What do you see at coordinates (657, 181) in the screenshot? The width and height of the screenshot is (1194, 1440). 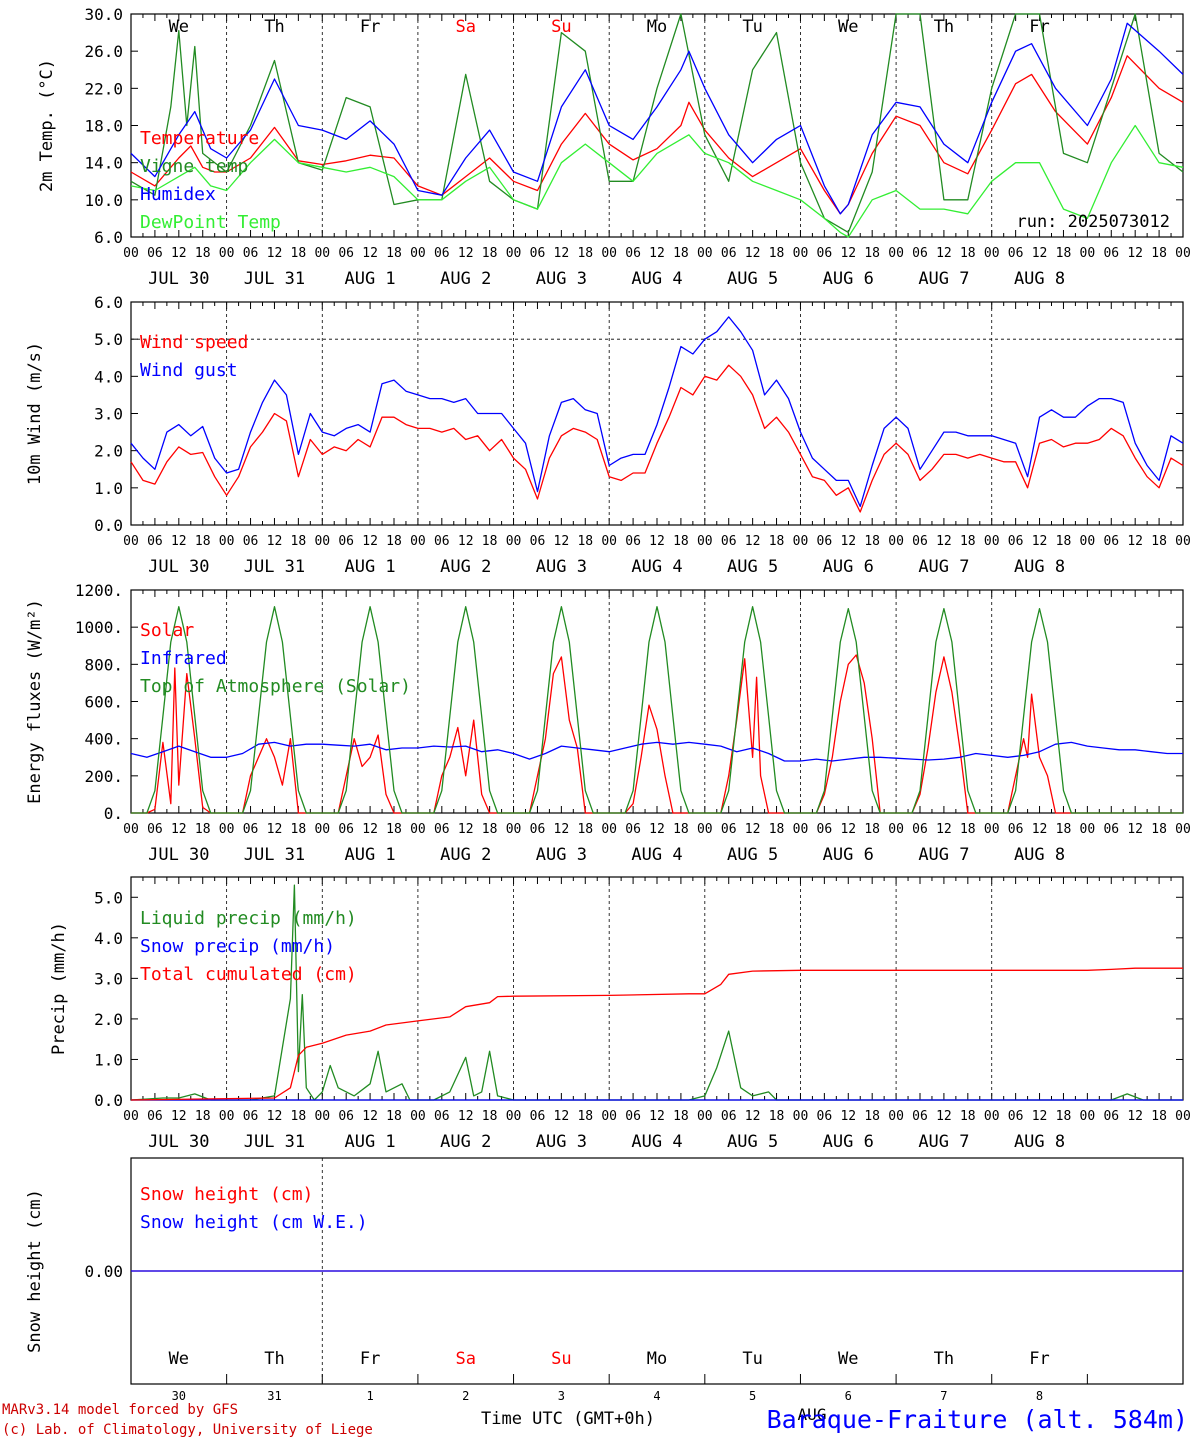 I see `series-line-dewpoint-temp` at bounding box center [657, 181].